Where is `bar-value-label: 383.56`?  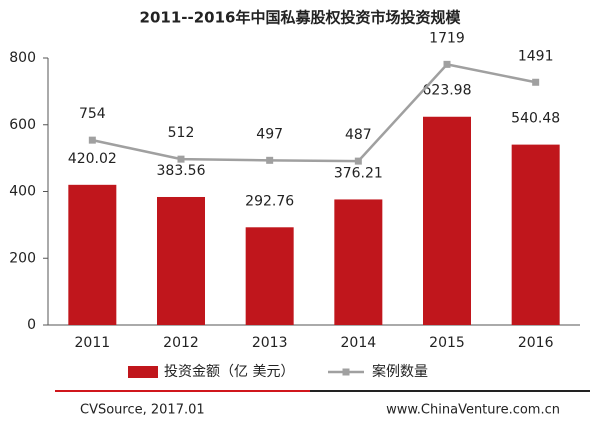
bar-value-label: 383.56 is located at coordinates (181, 171).